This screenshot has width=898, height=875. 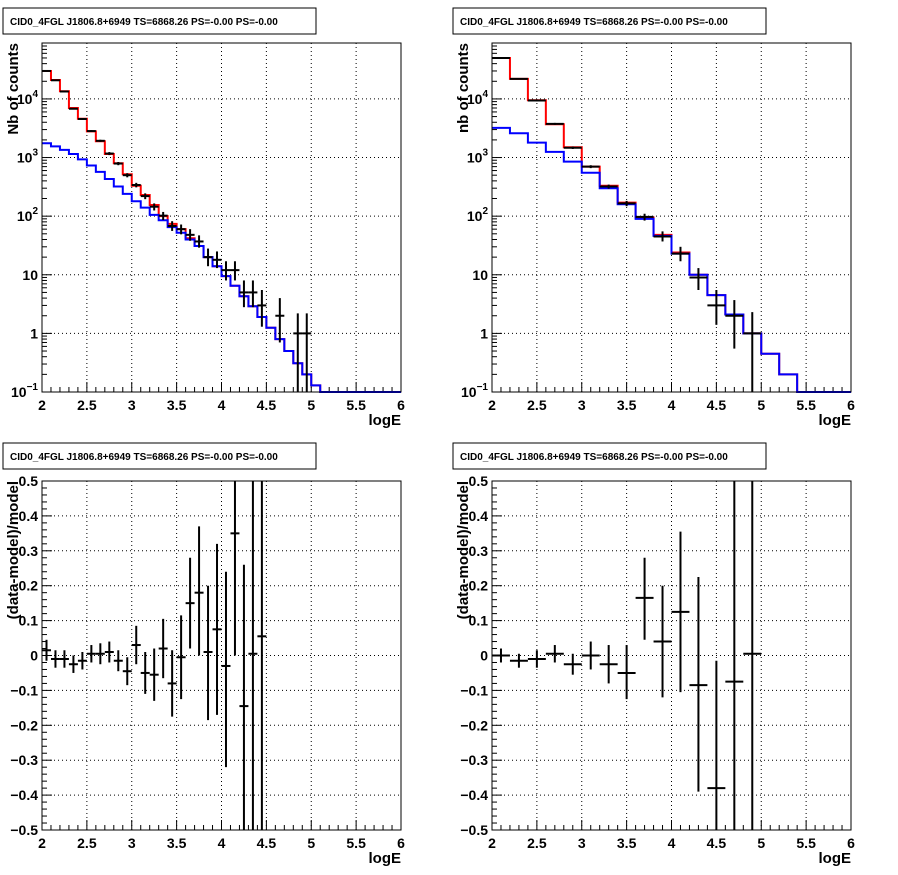 What do you see at coordinates (24, 725) in the screenshot?
I see `y-tick-label: −0.2` at bounding box center [24, 725].